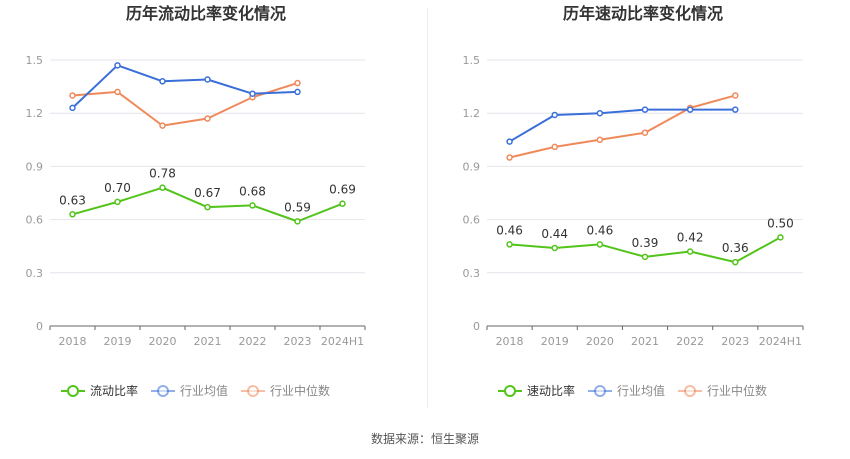 The image size is (850, 459). I want to click on chart-title-2: 历年速动比率变化情况, so click(643, 13).